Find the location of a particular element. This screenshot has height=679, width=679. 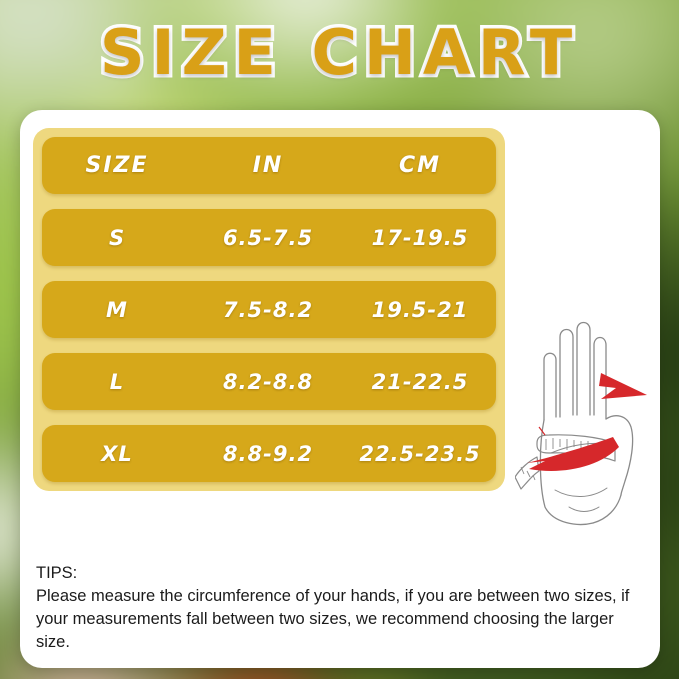

cell-in: 7.5-8.2 is located at coordinates (268, 309).